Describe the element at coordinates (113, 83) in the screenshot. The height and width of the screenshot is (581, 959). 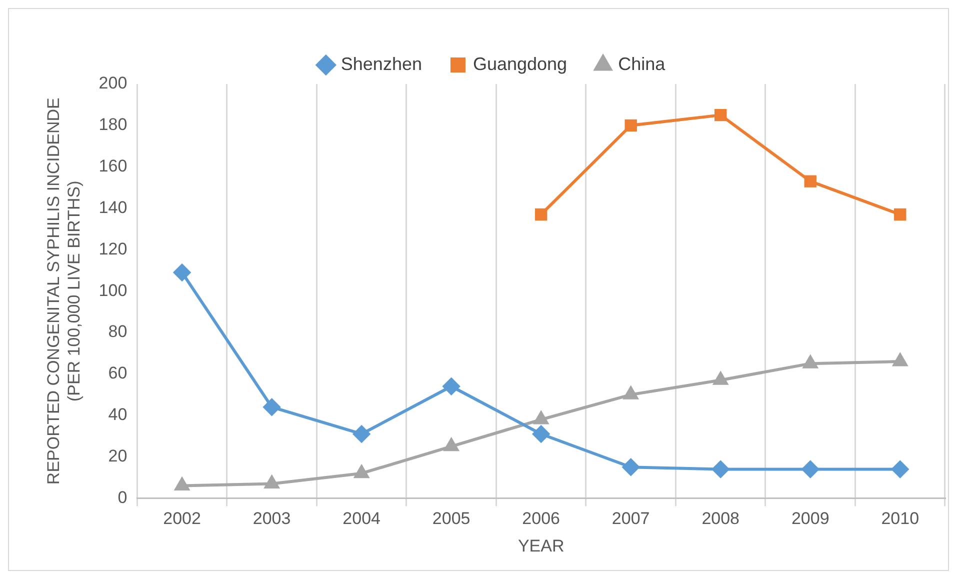
I see `y-tick-label: 200` at that location.